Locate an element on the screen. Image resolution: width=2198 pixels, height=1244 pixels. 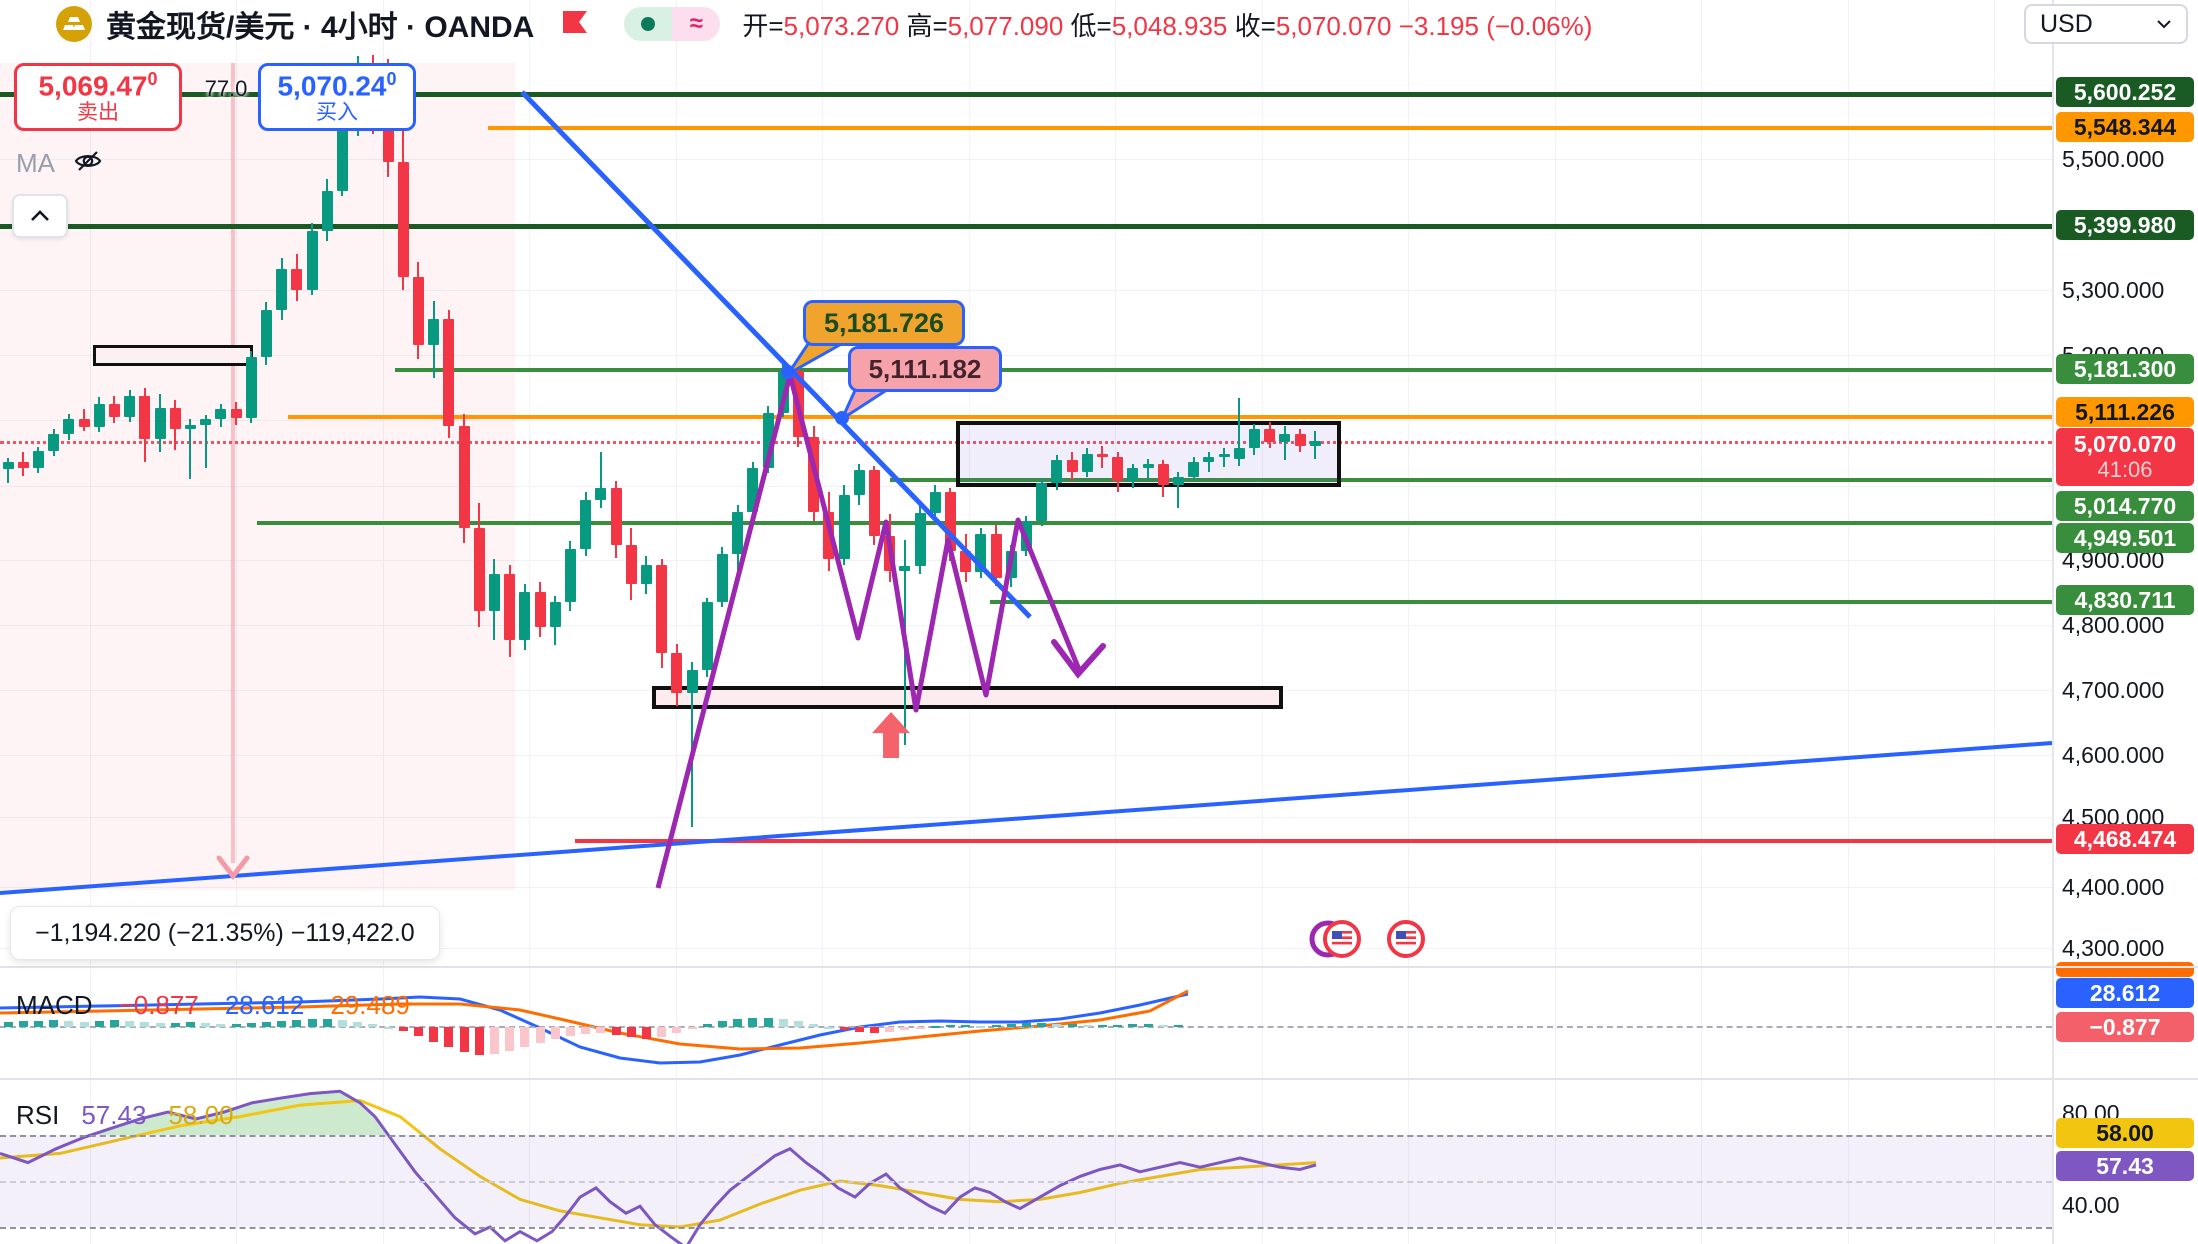
price-tick: 4,300.000 is located at coordinates (2113, 948).